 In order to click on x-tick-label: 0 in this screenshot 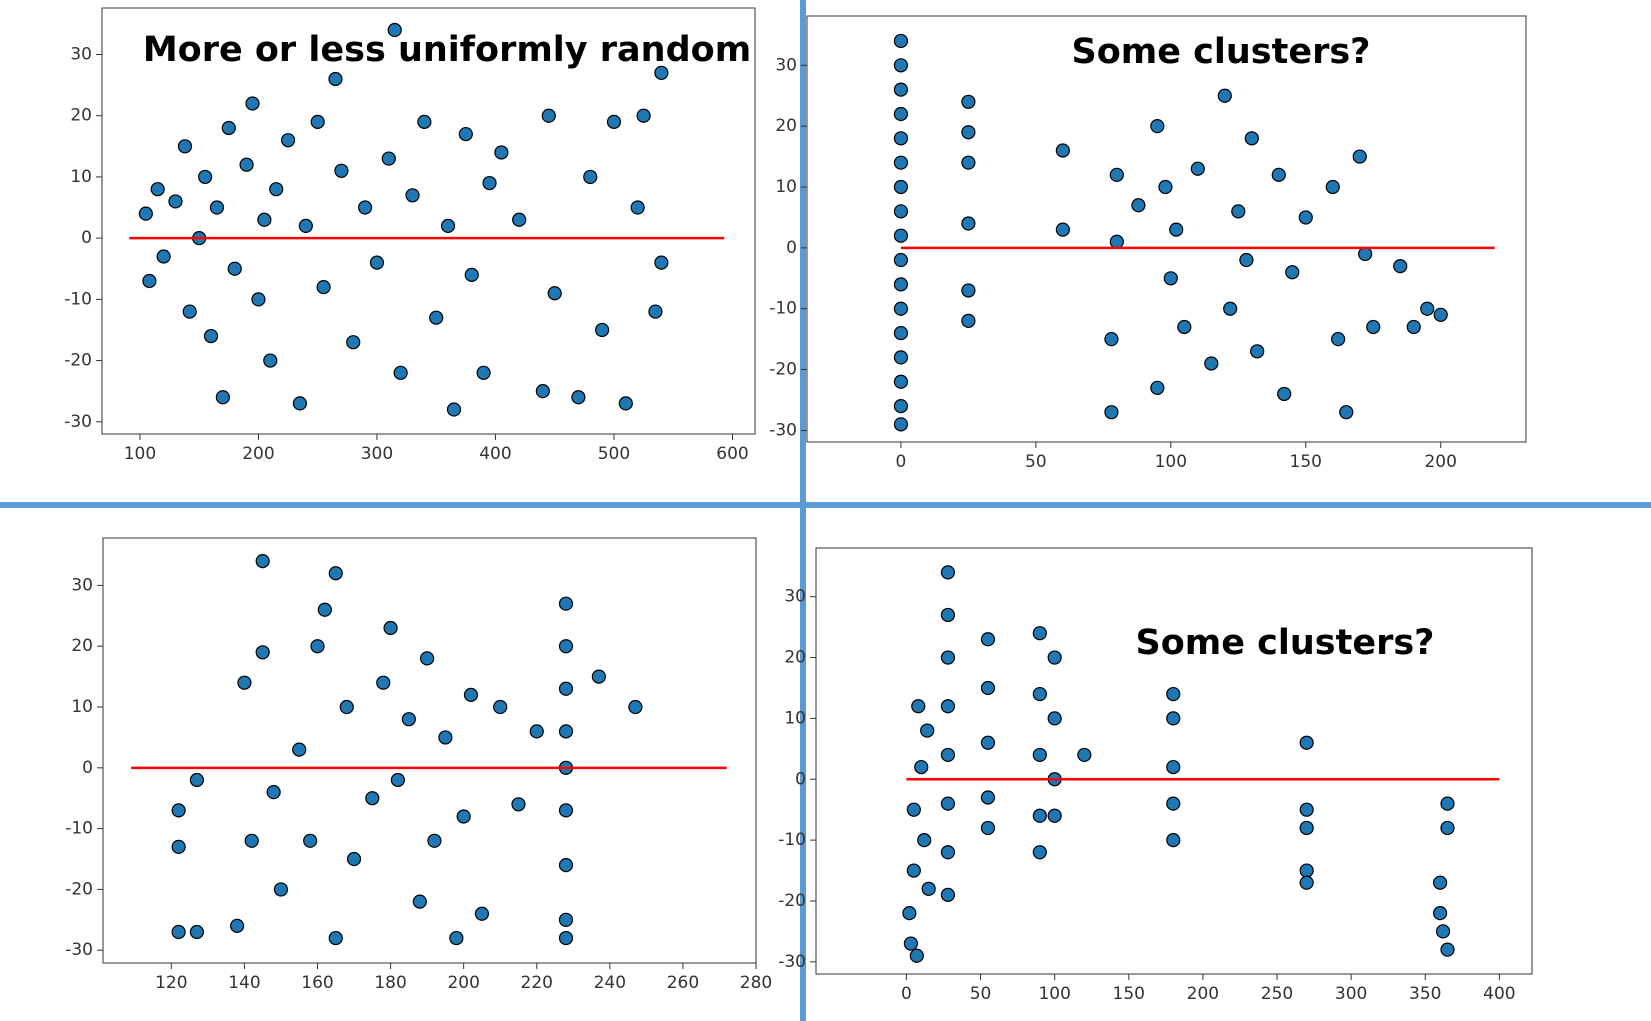, I will do `click(901, 462)`.